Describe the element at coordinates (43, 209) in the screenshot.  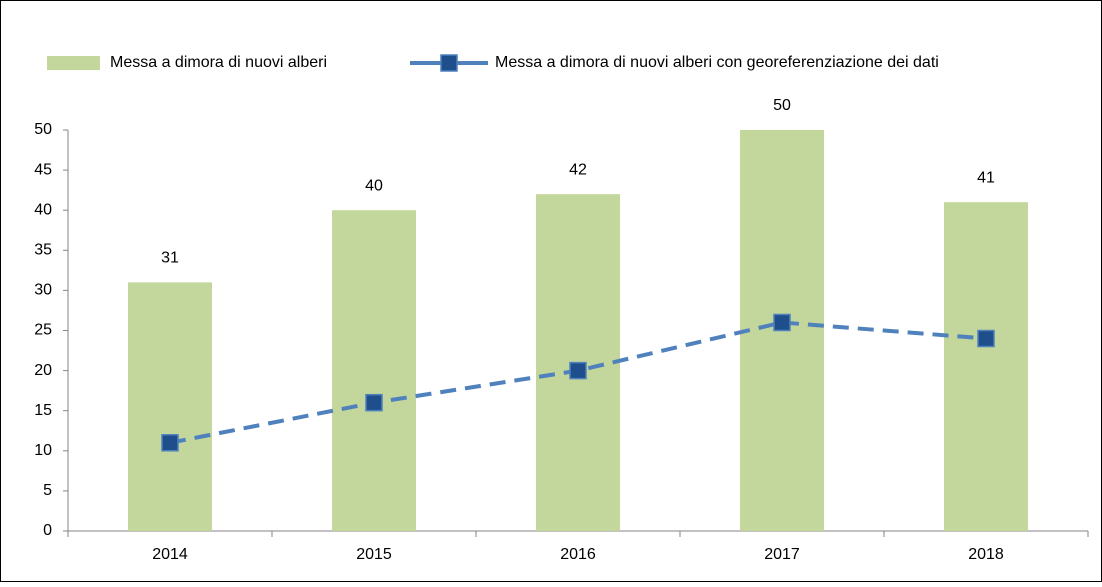
I see `y-tick-label: 40` at that location.